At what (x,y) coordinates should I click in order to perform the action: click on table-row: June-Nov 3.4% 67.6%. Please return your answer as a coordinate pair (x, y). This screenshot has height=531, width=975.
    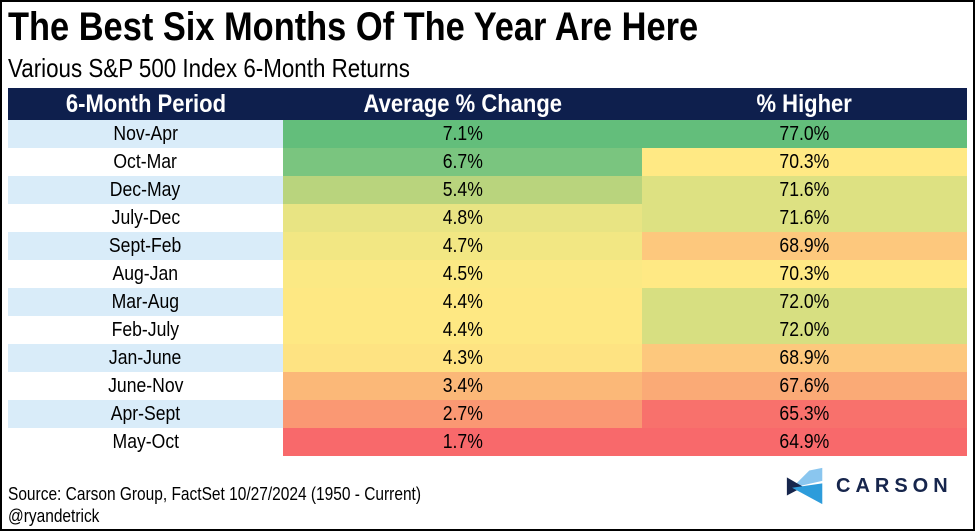
    Looking at the image, I should click on (487, 386).